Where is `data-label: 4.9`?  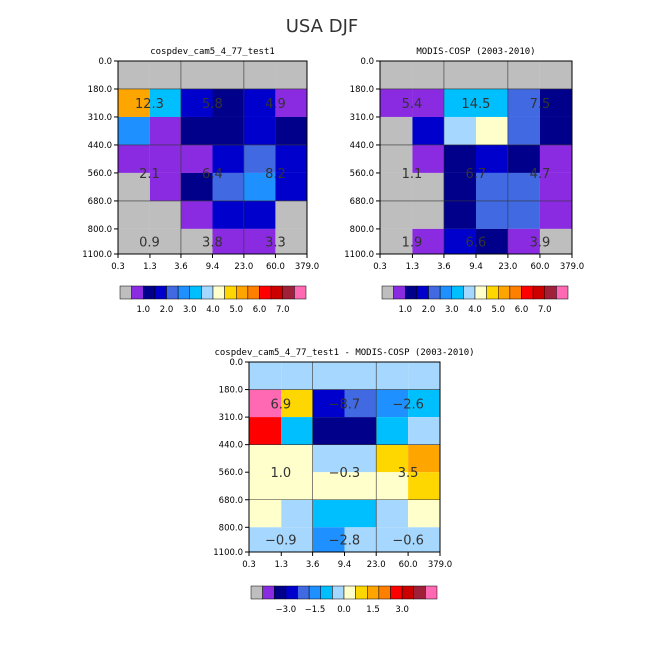
data-label: 4.9 is located at coordinates (275, 104).